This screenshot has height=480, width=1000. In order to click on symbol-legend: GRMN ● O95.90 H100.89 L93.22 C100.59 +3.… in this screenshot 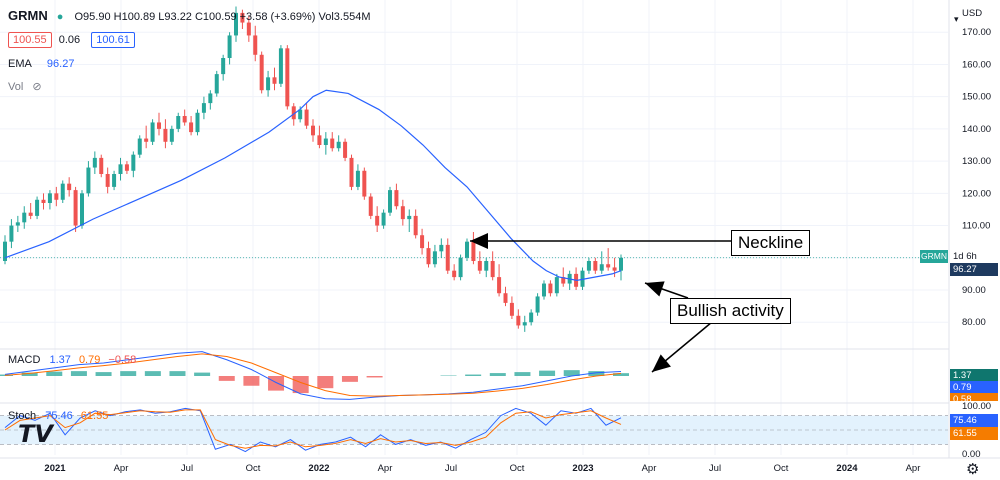, I will do `click(189, 15)`.